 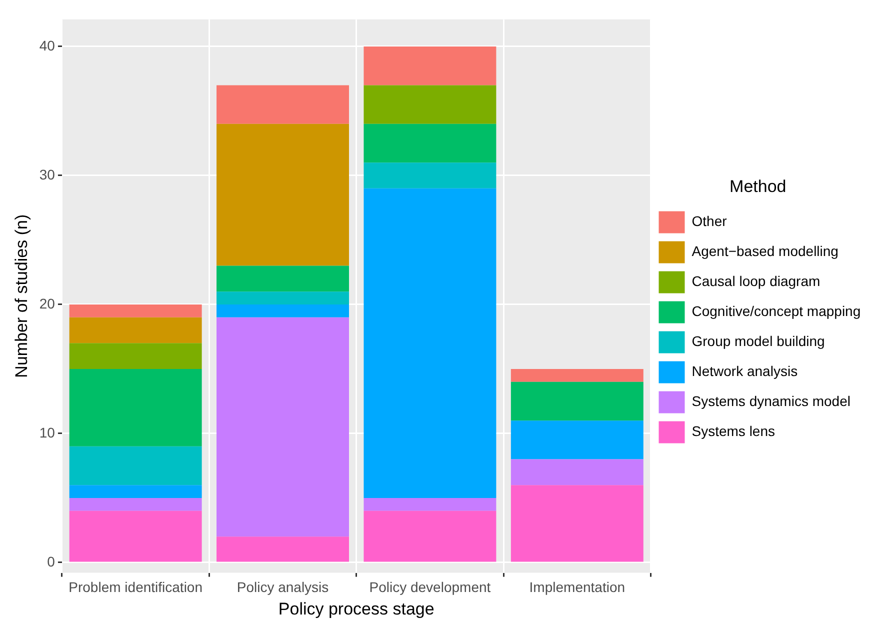 I want to click on x-tick-label: Implementation, so click(x=577, y=587).